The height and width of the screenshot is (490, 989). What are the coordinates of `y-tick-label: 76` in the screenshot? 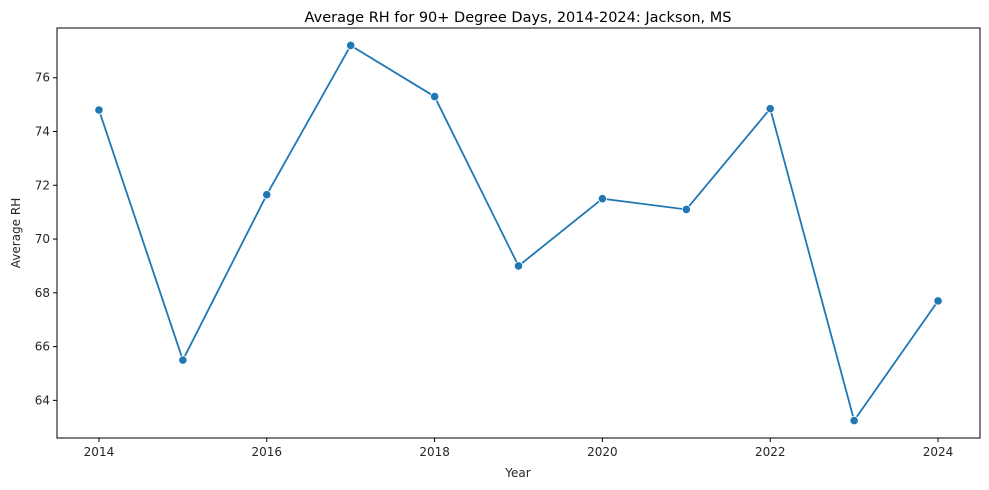 It's located at (42, 78).